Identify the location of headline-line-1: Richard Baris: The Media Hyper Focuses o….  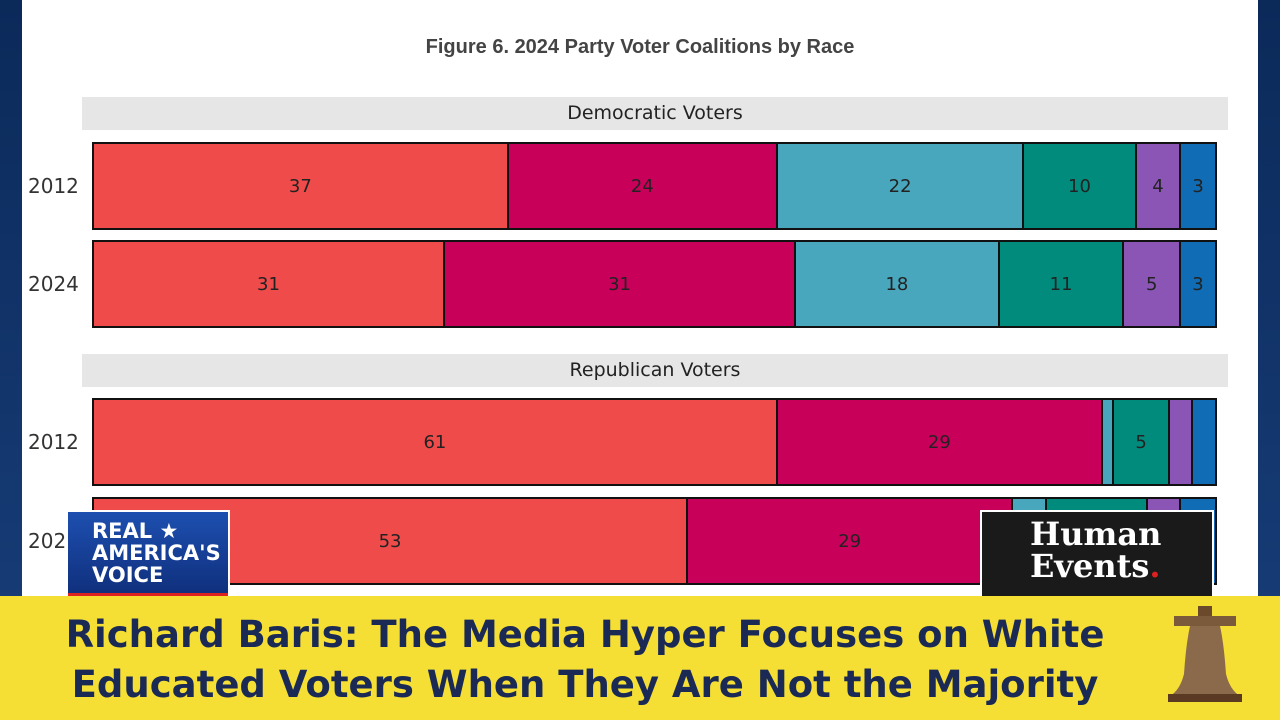
(585, 634).